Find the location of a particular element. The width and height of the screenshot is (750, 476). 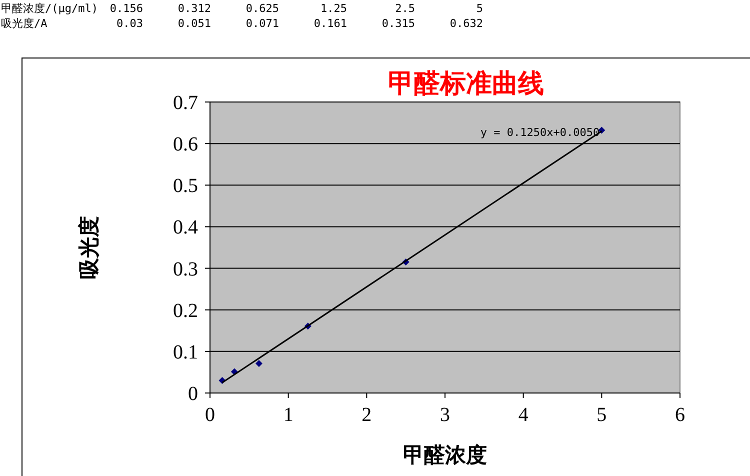

data-label: 0.051 is located at coordinates (194, 23).